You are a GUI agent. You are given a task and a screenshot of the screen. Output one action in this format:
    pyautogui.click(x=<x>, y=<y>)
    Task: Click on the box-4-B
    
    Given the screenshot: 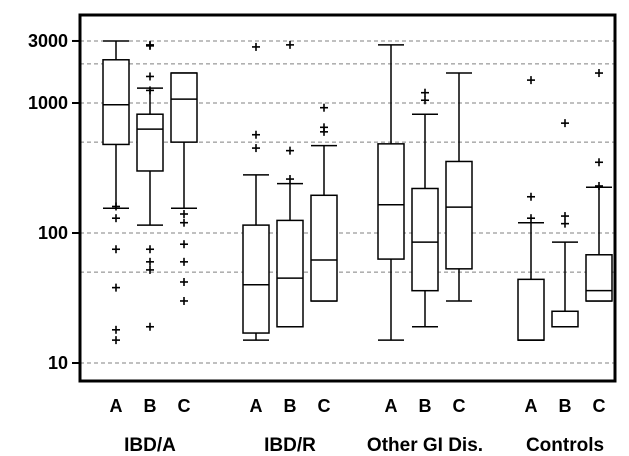 What is the action you would take?
    pyautogui.click(x=565, y=223)
    